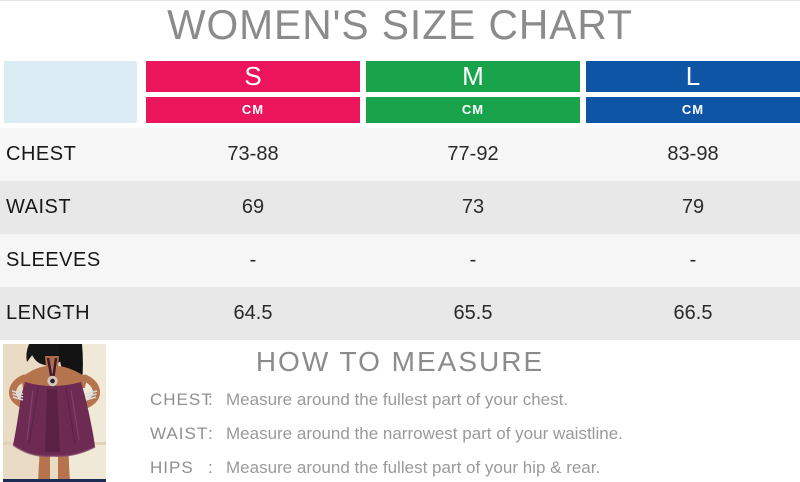 Image resolution: width=800 pixels, height=482 pixels. What do you see at coordinates (400, 24) in the screenshot?
I see `page-title: WOMEN'S SIZE CHART` at bounding box center [400, 24].